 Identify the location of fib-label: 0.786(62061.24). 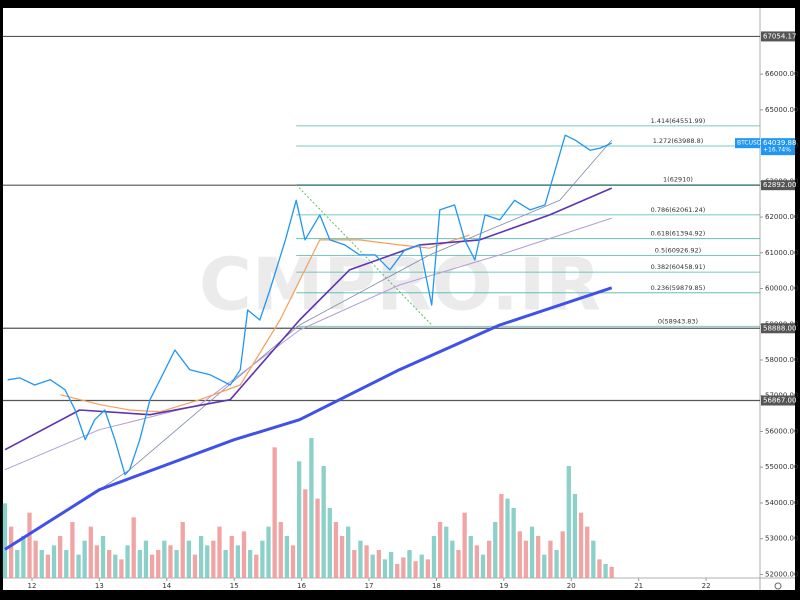
(678, 210).